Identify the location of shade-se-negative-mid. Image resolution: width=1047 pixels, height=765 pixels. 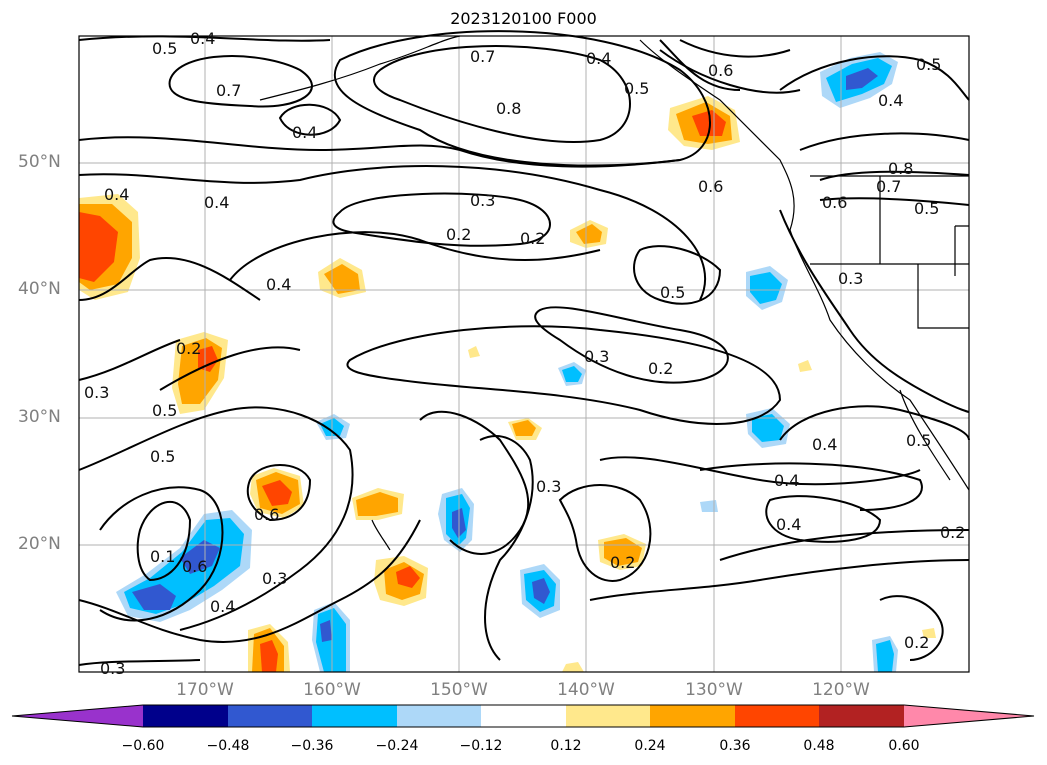
(885, 656).